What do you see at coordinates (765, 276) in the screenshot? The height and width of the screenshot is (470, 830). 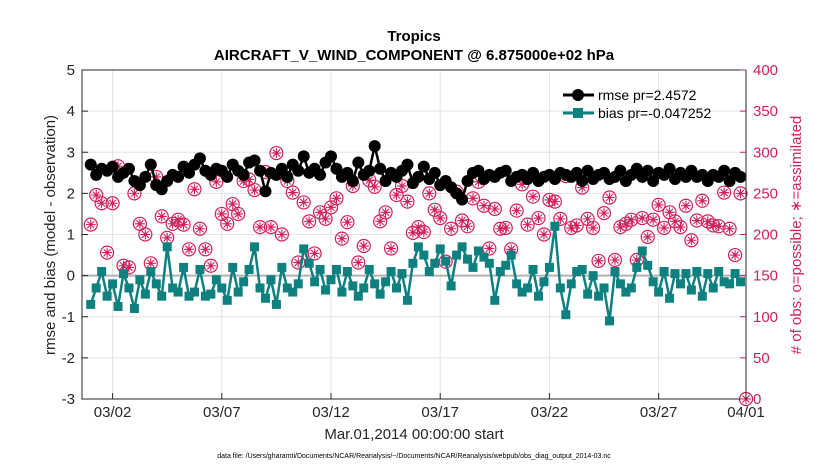 I see `y-right-tick-label: 150` at bounding box center [765, 276].